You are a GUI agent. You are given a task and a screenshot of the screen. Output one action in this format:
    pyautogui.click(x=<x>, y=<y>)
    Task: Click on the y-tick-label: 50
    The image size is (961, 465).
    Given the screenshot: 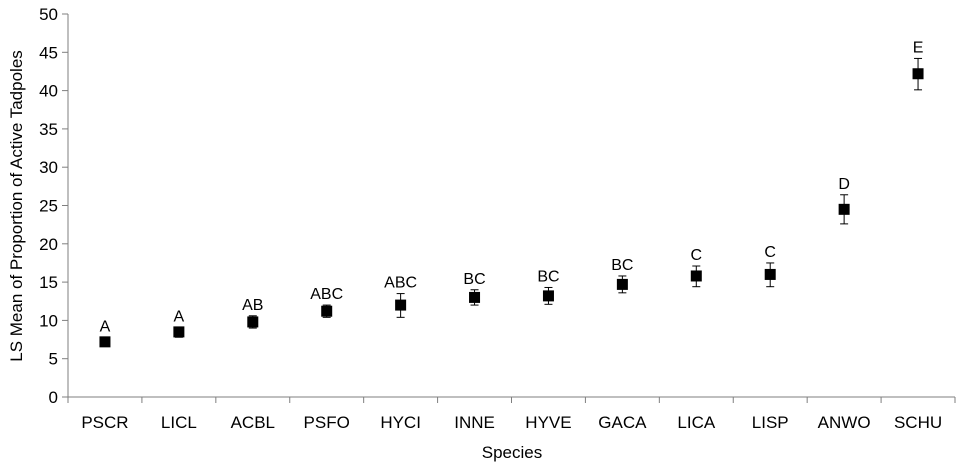 What is the action you would take?
    pyautogui.click(x=48, y=14)
    